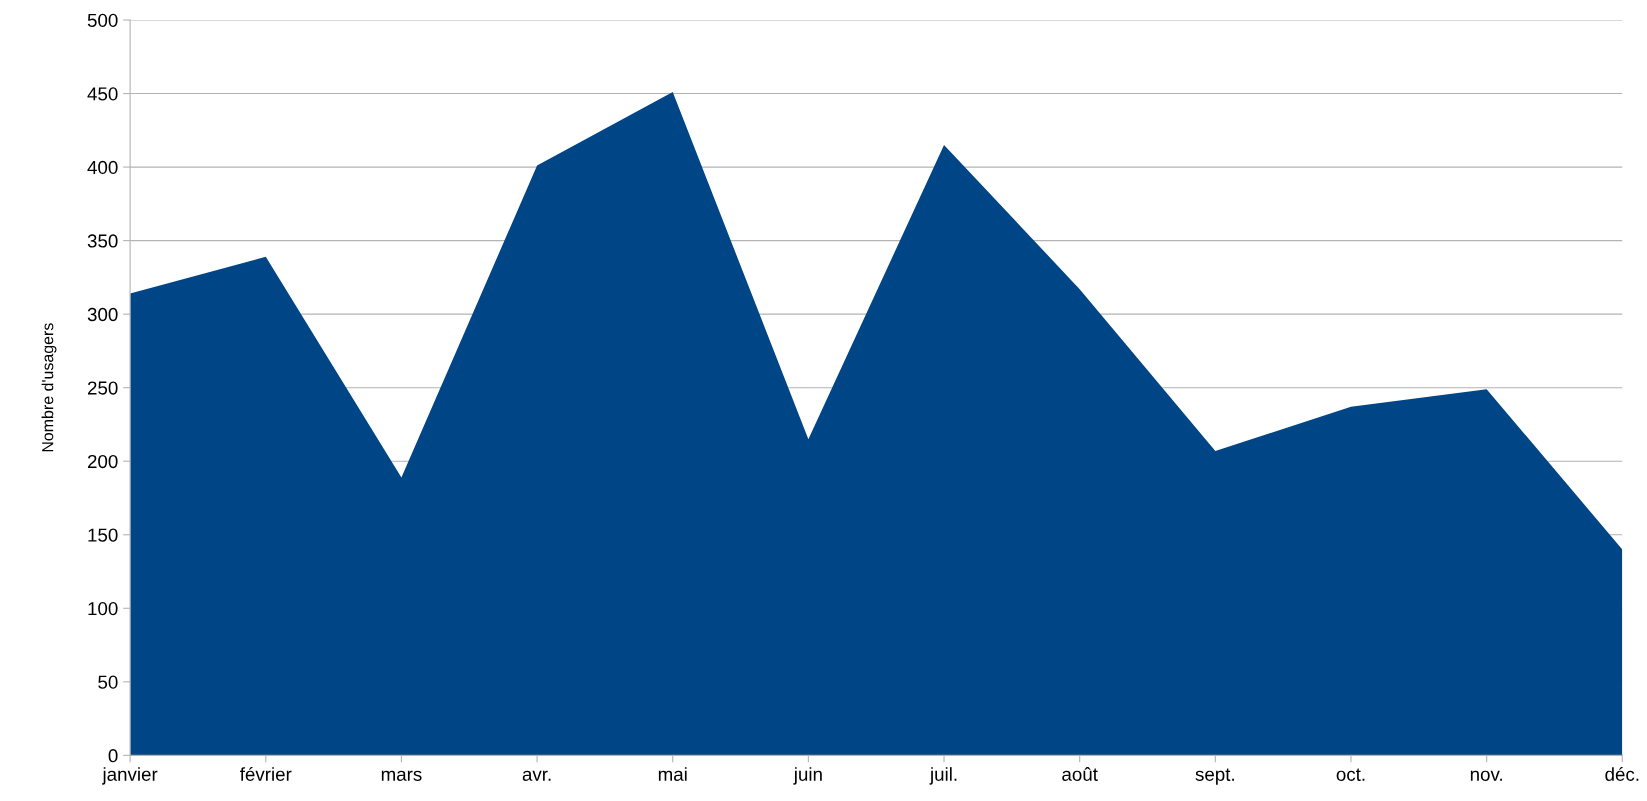  I want to click on x-tick-label: mars, so click(401, 775).